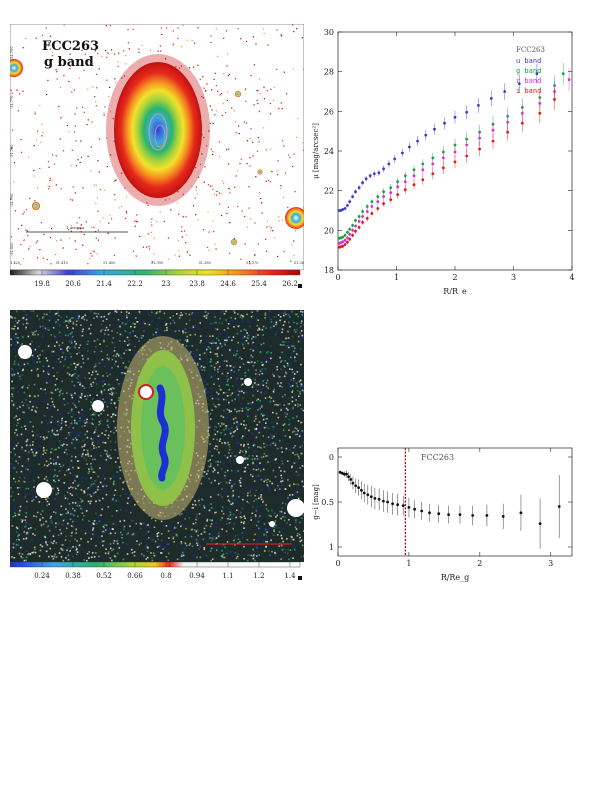 The width and height of the screenshot is (591, 787). Describe the element at coordinates (104, 576) in the screenshot. I see `colorbar-tick-label: 0.52` at that location.